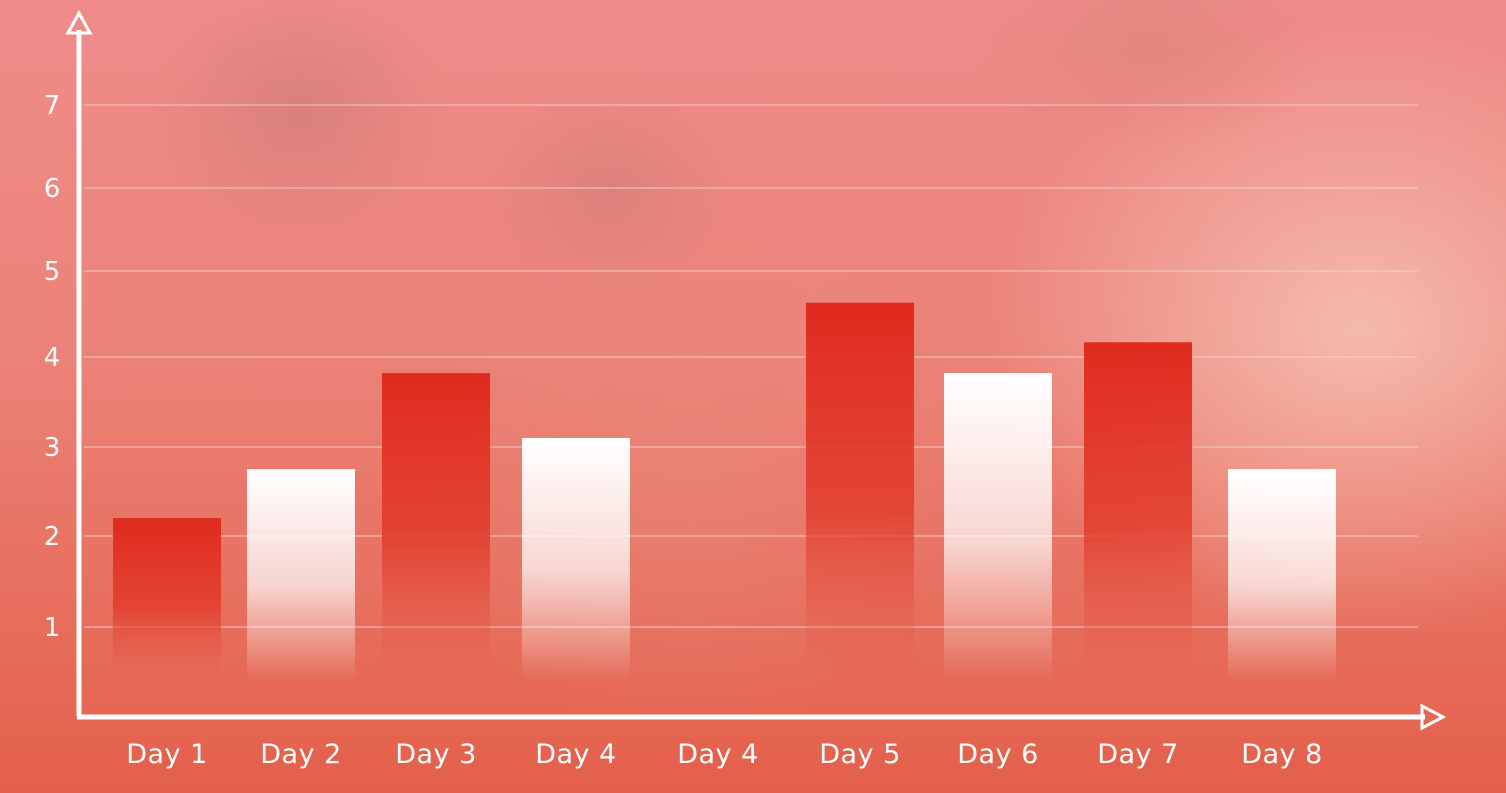  What do you see at coordinates (52, 448) in the screenshot?
I see `y-tick-label: 3` at bounding box center [52, 448].